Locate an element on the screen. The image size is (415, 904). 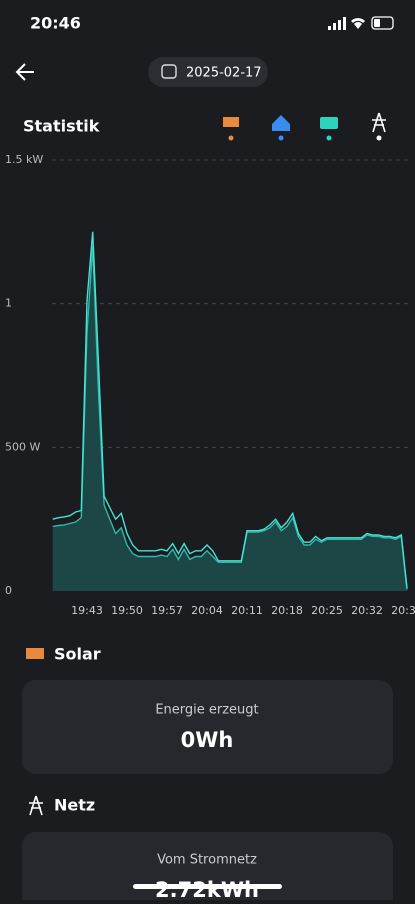
x-tick-label: 20:25 is located at coordinates (327, 610).